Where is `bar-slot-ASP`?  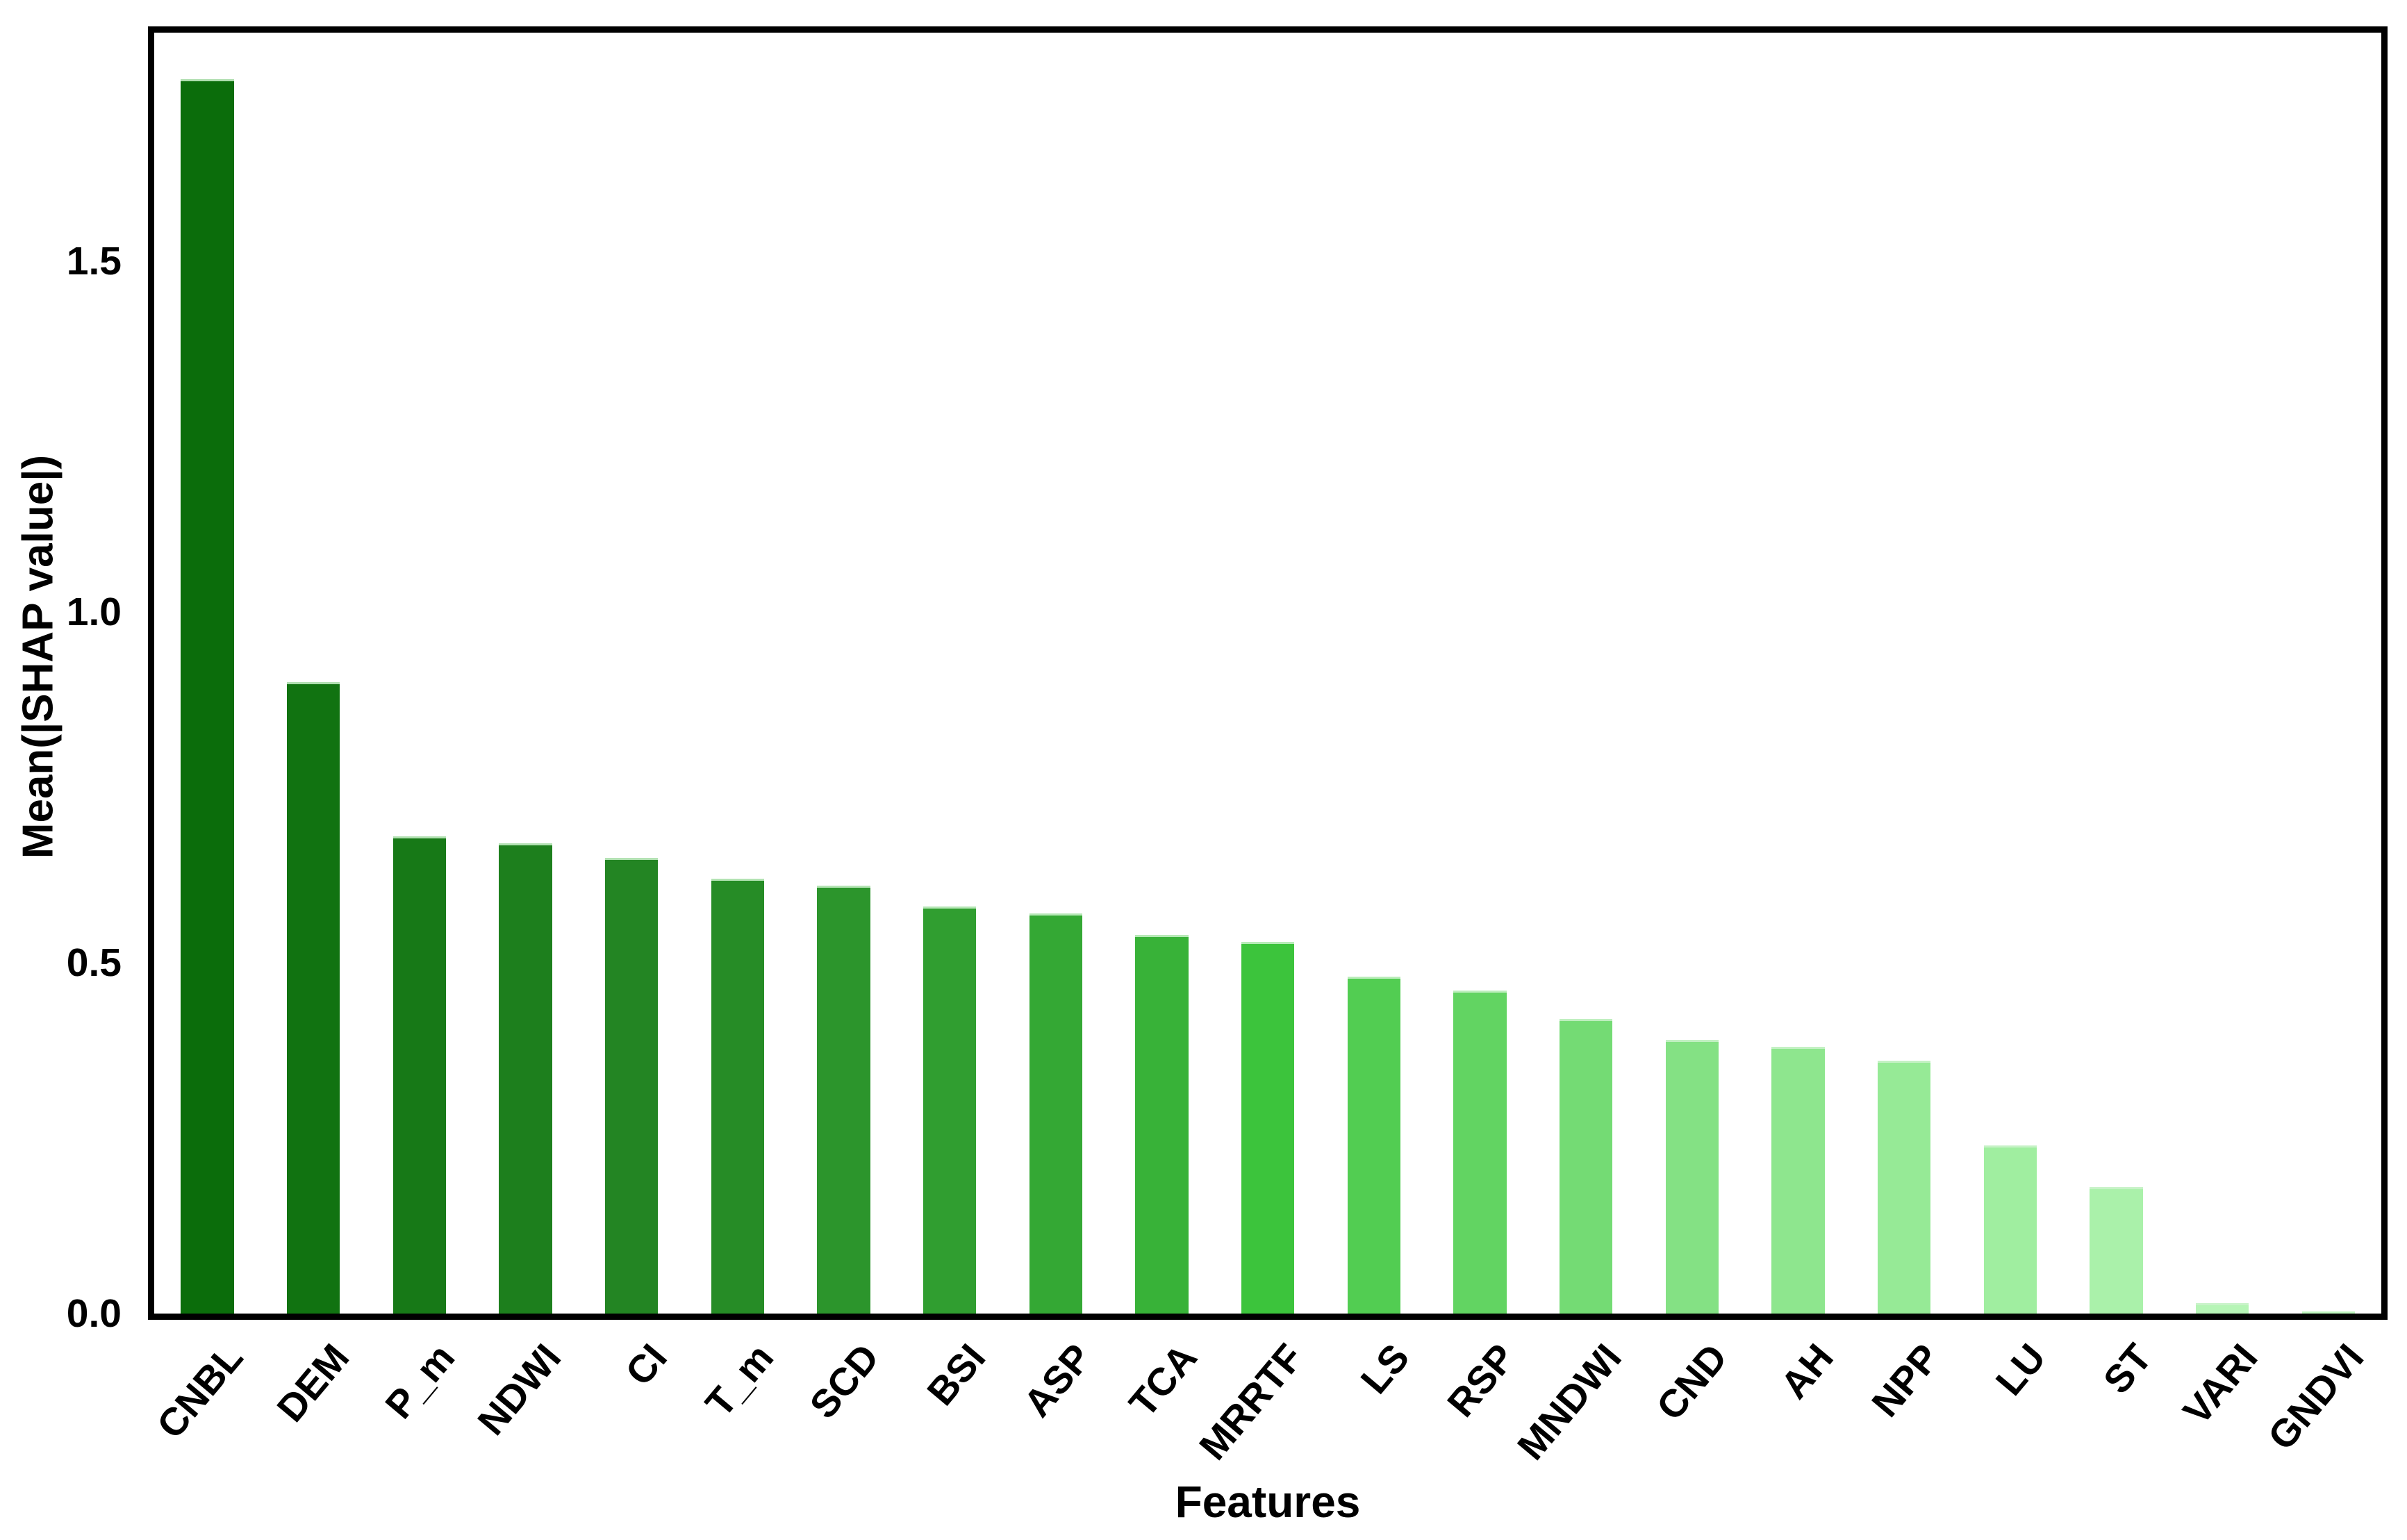
bar-slot-ASP is located at coordinates (1055, 673).